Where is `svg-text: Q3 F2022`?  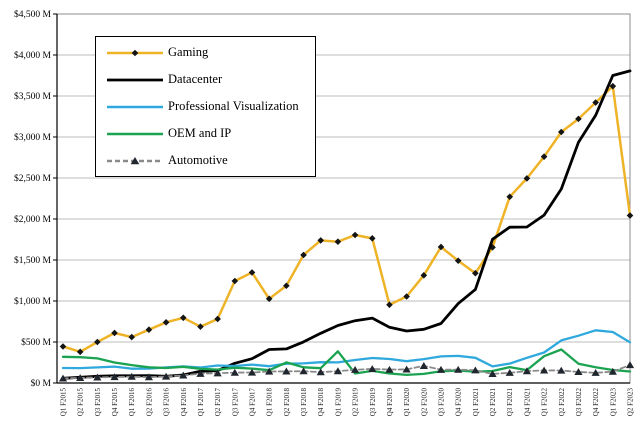 svg-text: Q3 F2022 is located at coordinates (579, 402).